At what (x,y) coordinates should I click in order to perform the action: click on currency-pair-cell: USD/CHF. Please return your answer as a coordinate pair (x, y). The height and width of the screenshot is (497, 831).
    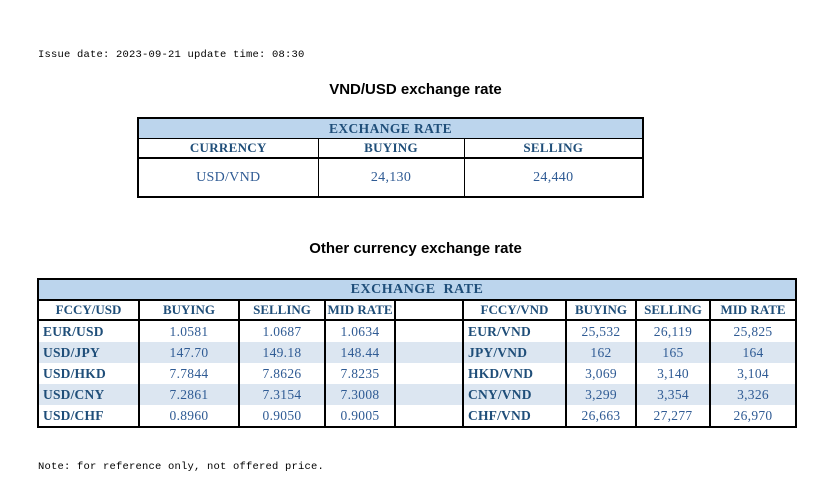
    Looking at the image, I should click on (88, 416).